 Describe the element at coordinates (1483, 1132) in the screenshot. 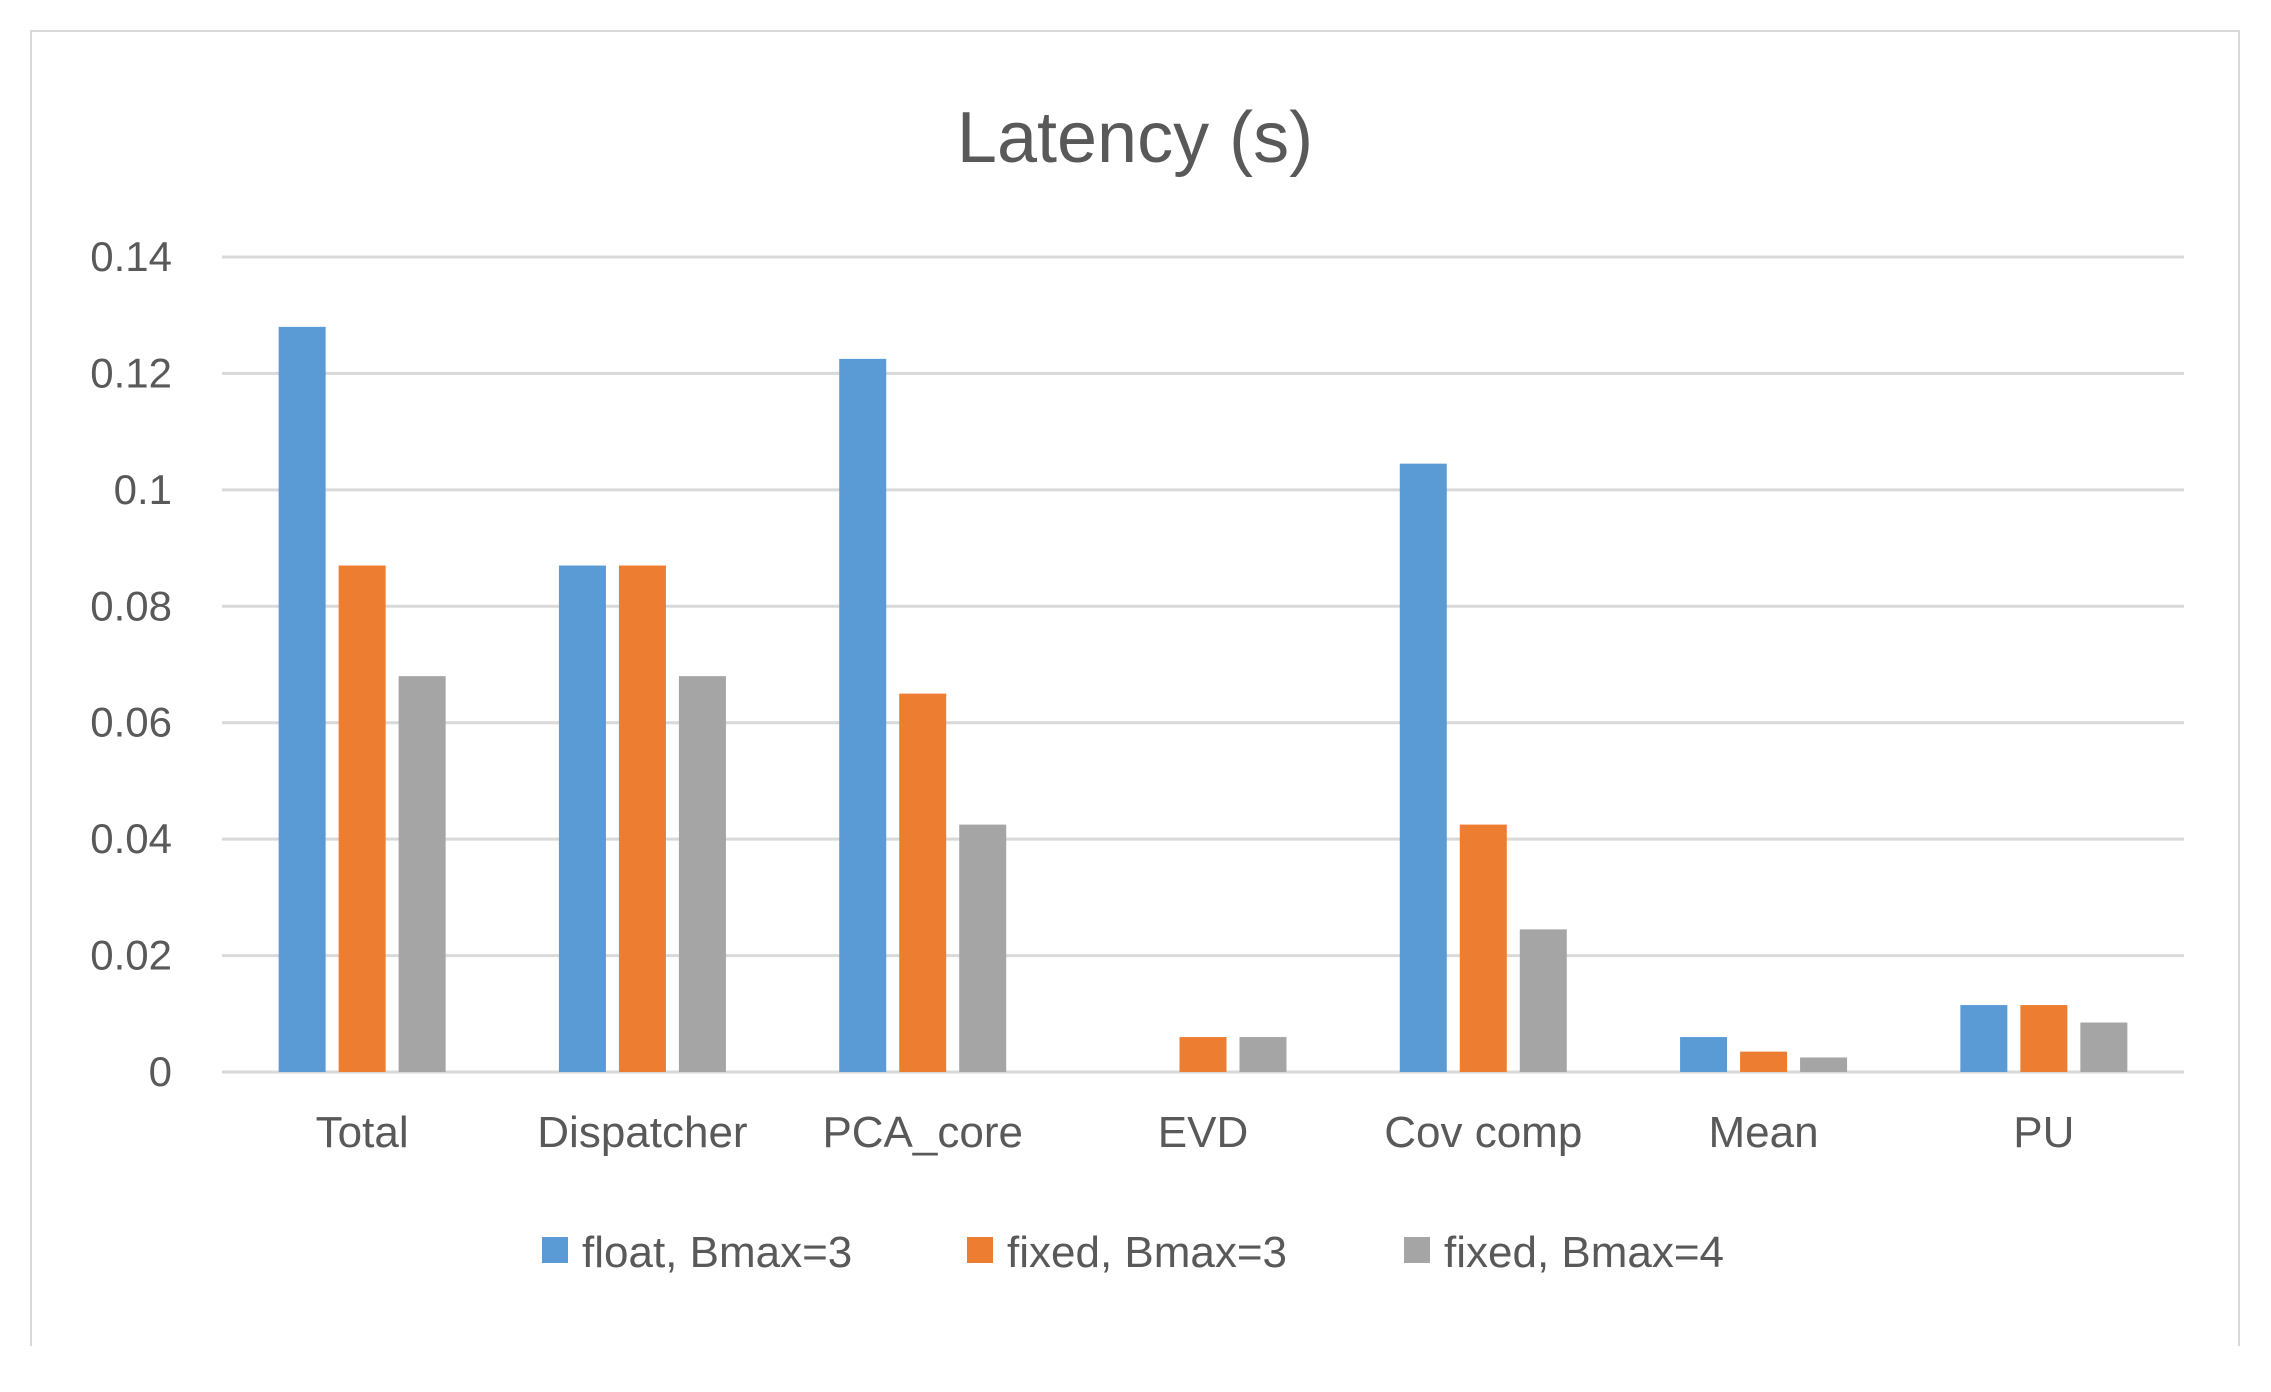

I see `x-category-label: Cov comp` at that location.